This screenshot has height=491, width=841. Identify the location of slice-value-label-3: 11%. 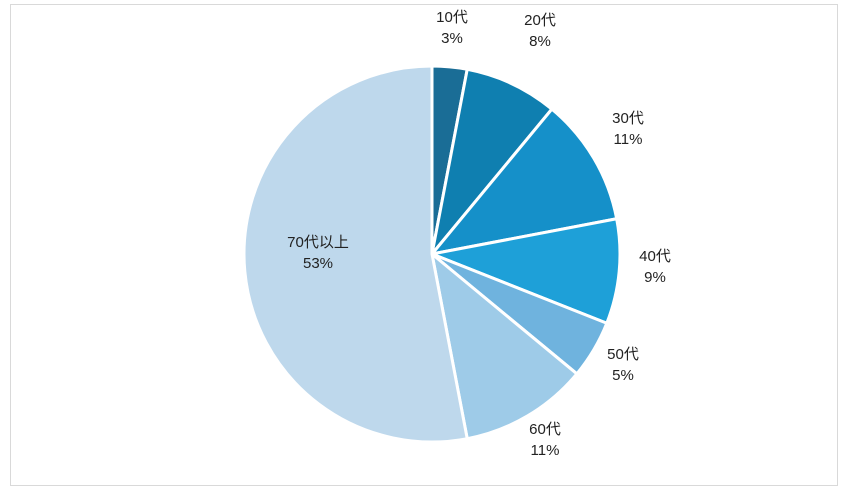
(628, 139).